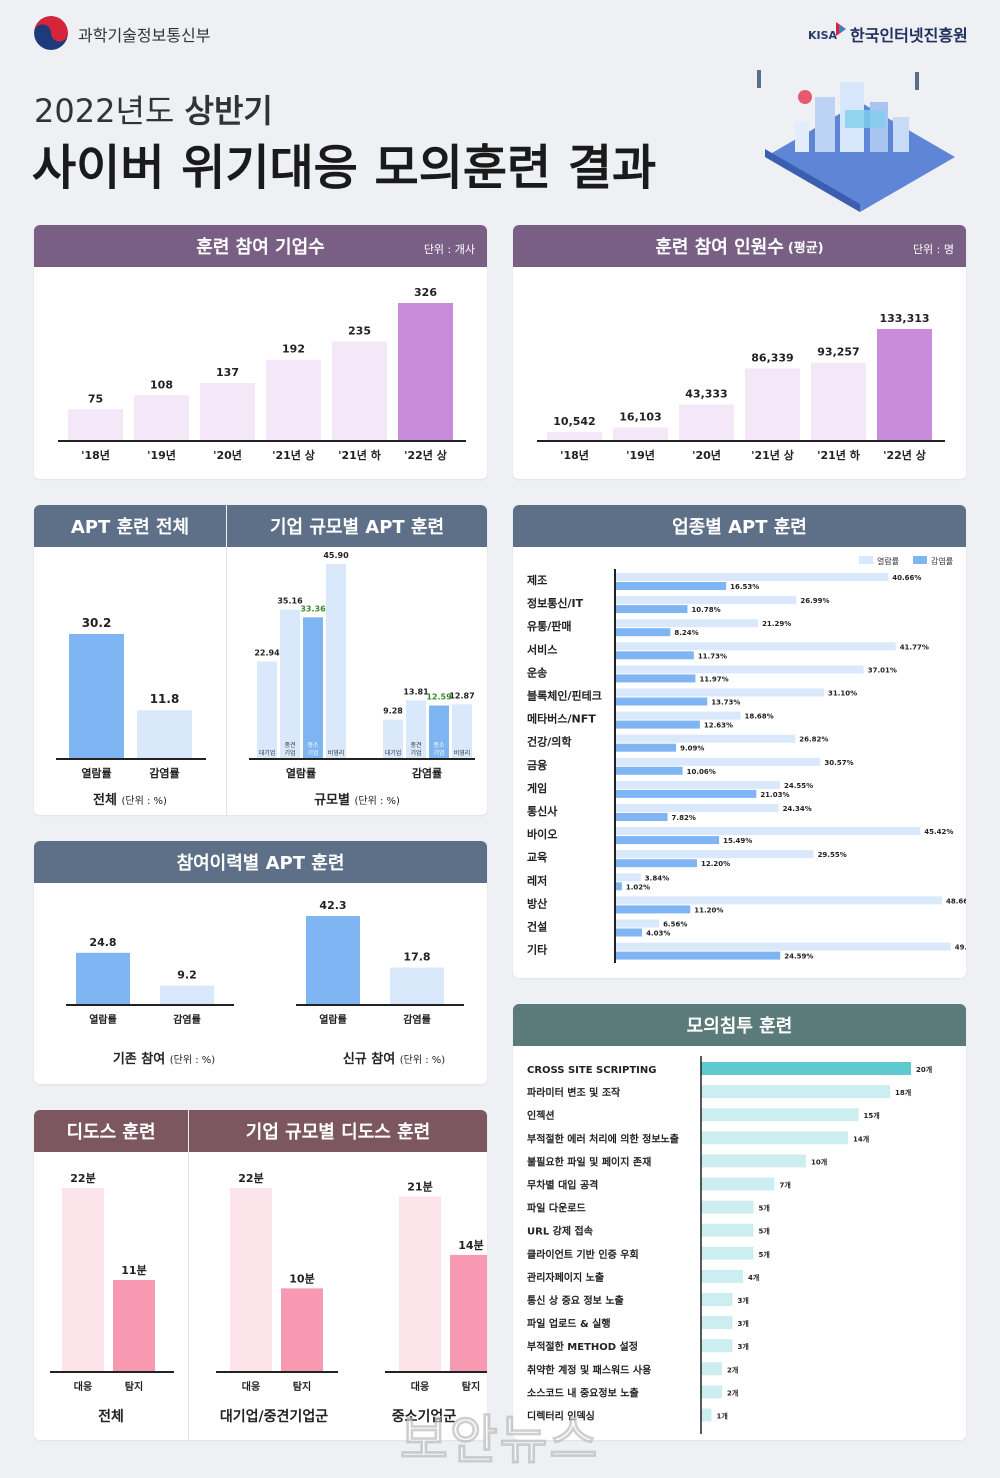 This screenshot has height=1478, width=1000. Describe the element at coordinates (153, 109) in the screenshot. I see `title-year-line: 2022년도 상반기` at that location.